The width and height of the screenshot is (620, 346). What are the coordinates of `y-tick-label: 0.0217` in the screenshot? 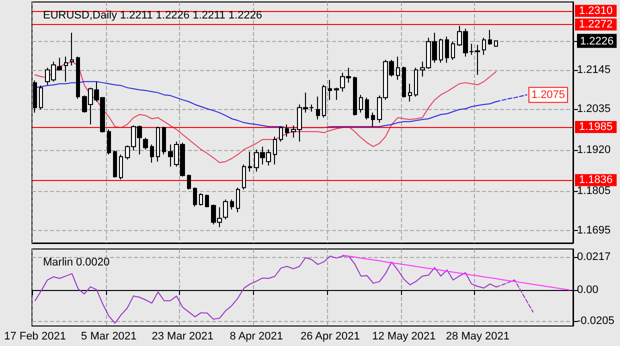 It's located at (594, 257).